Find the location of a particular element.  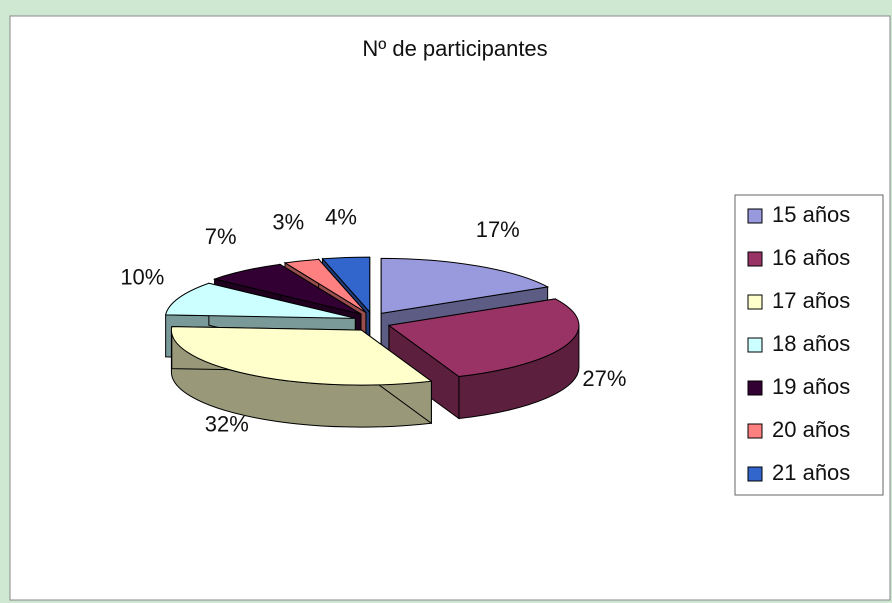

data-label: 7% is located at coordinates (221, 236).